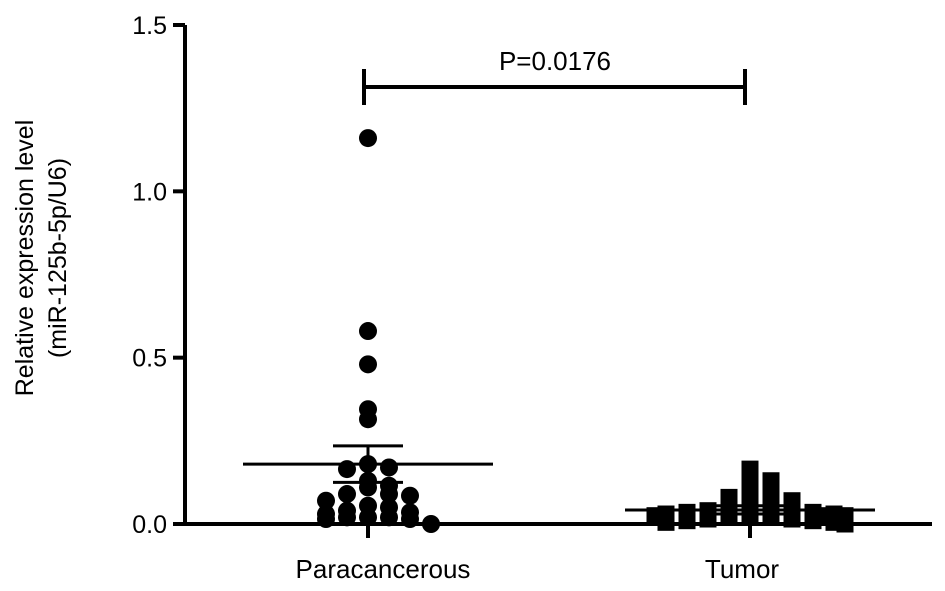  I want to click on x-category-label: Tumor, so click(742, 569).